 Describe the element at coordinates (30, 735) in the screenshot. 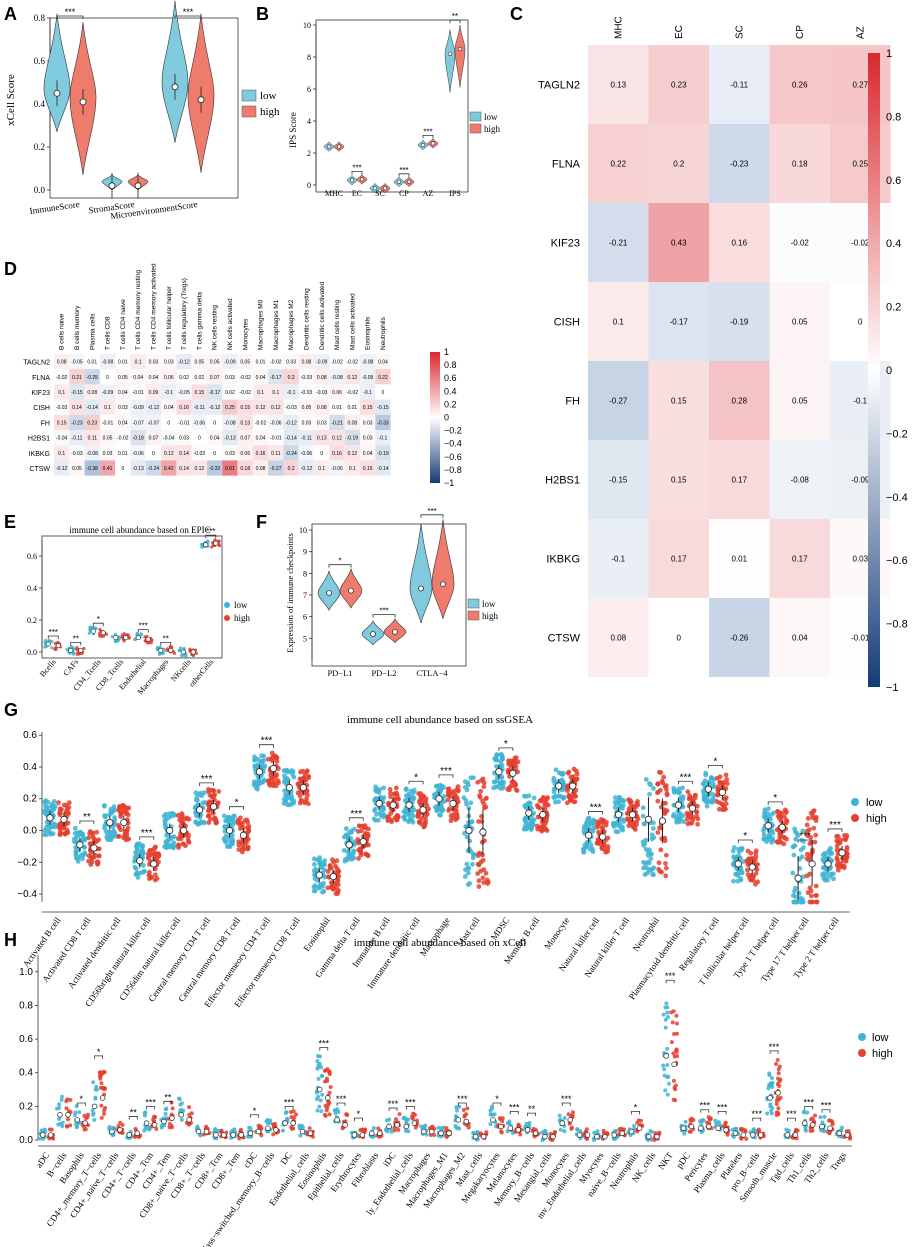

I see `g-y-tick-label: 0.6` at that location.